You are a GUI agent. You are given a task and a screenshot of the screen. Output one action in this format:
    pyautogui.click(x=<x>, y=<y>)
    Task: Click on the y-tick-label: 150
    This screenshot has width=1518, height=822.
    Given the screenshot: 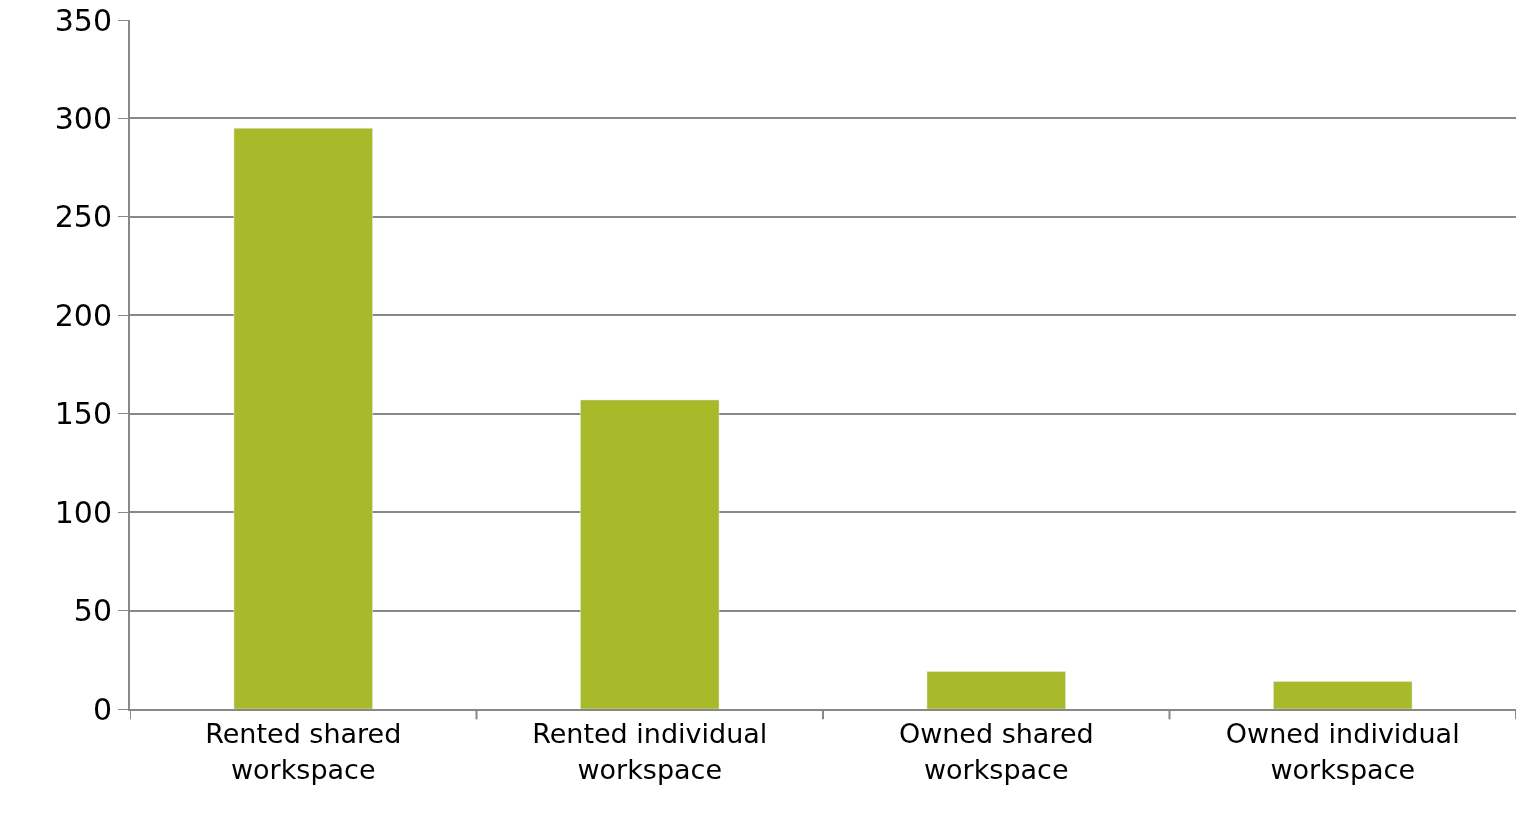 What is the action you would take?
    pyautogui.click(x=83, y=414)
    